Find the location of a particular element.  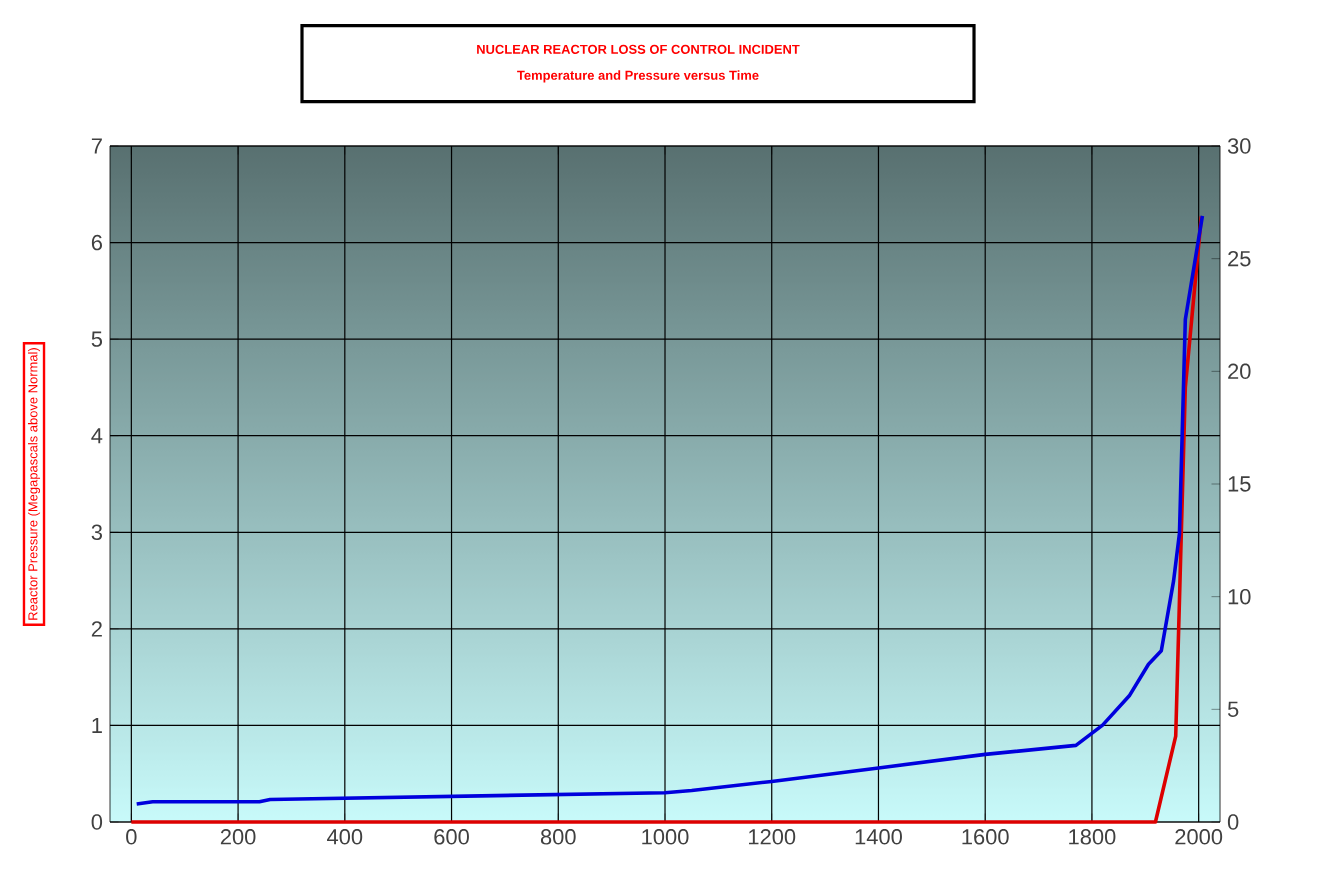

x-tick-label: 1400 is located at coordinates (878, 837).